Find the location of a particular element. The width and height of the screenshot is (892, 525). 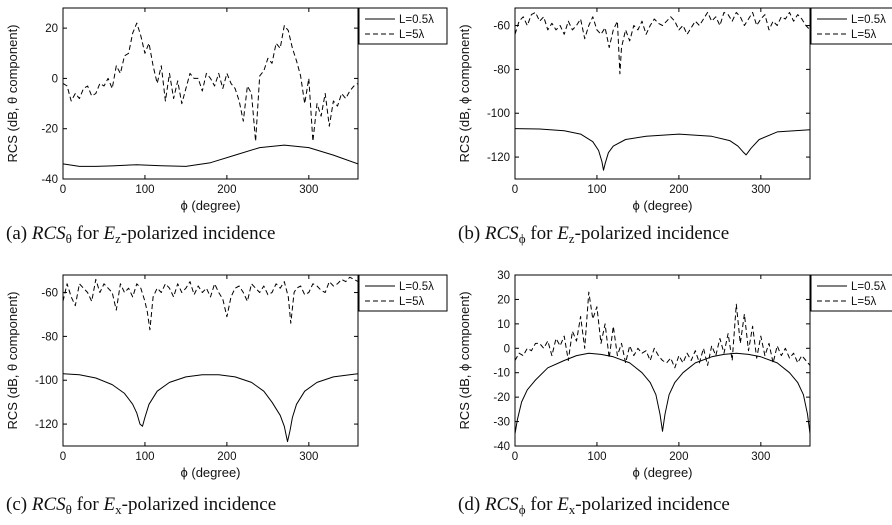

caption-c: (c) RCSθ for Ex-polarized incidence is located at coordinates (141, 506).